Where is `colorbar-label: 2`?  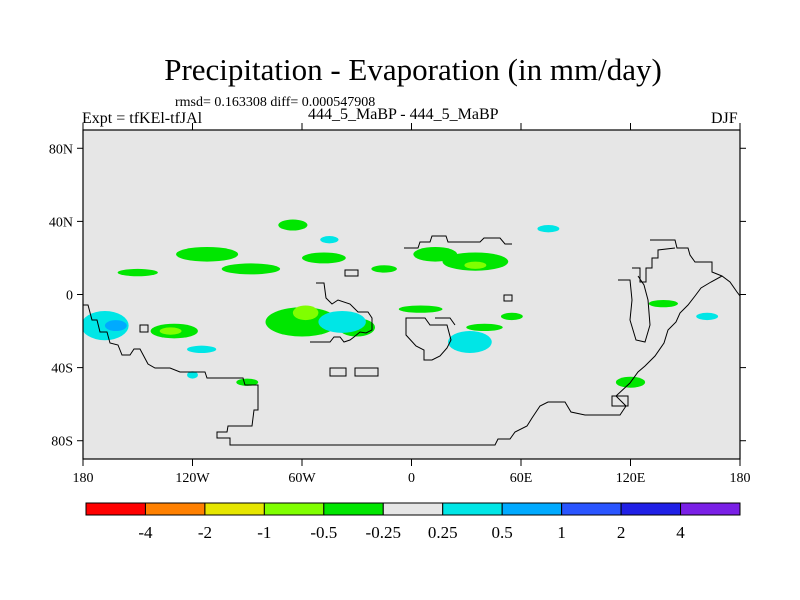 colorbar-label: 2 is located at coordinates (621, 532).